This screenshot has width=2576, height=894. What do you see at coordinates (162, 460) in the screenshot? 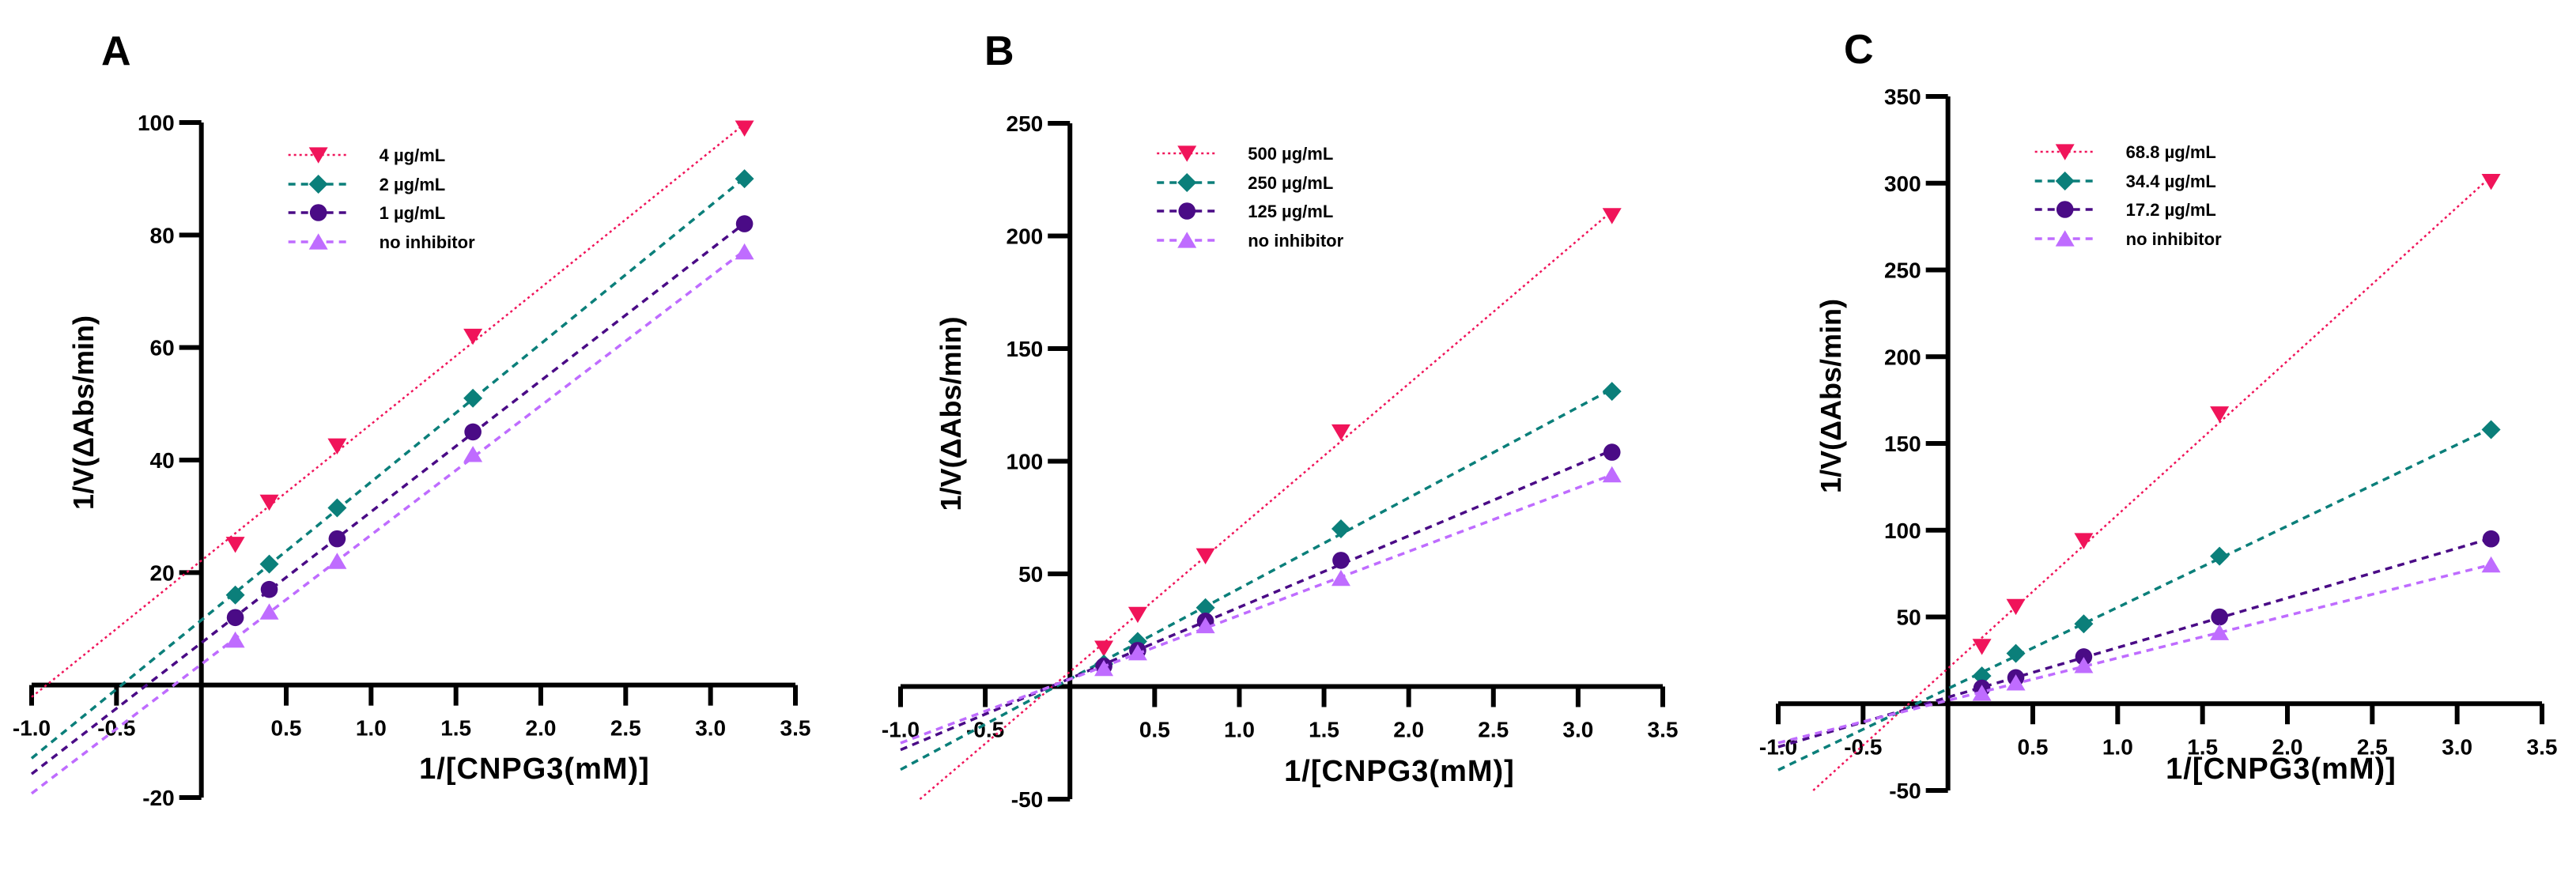
I see `y-tick-label: 40` at bounding box center [162, 460].